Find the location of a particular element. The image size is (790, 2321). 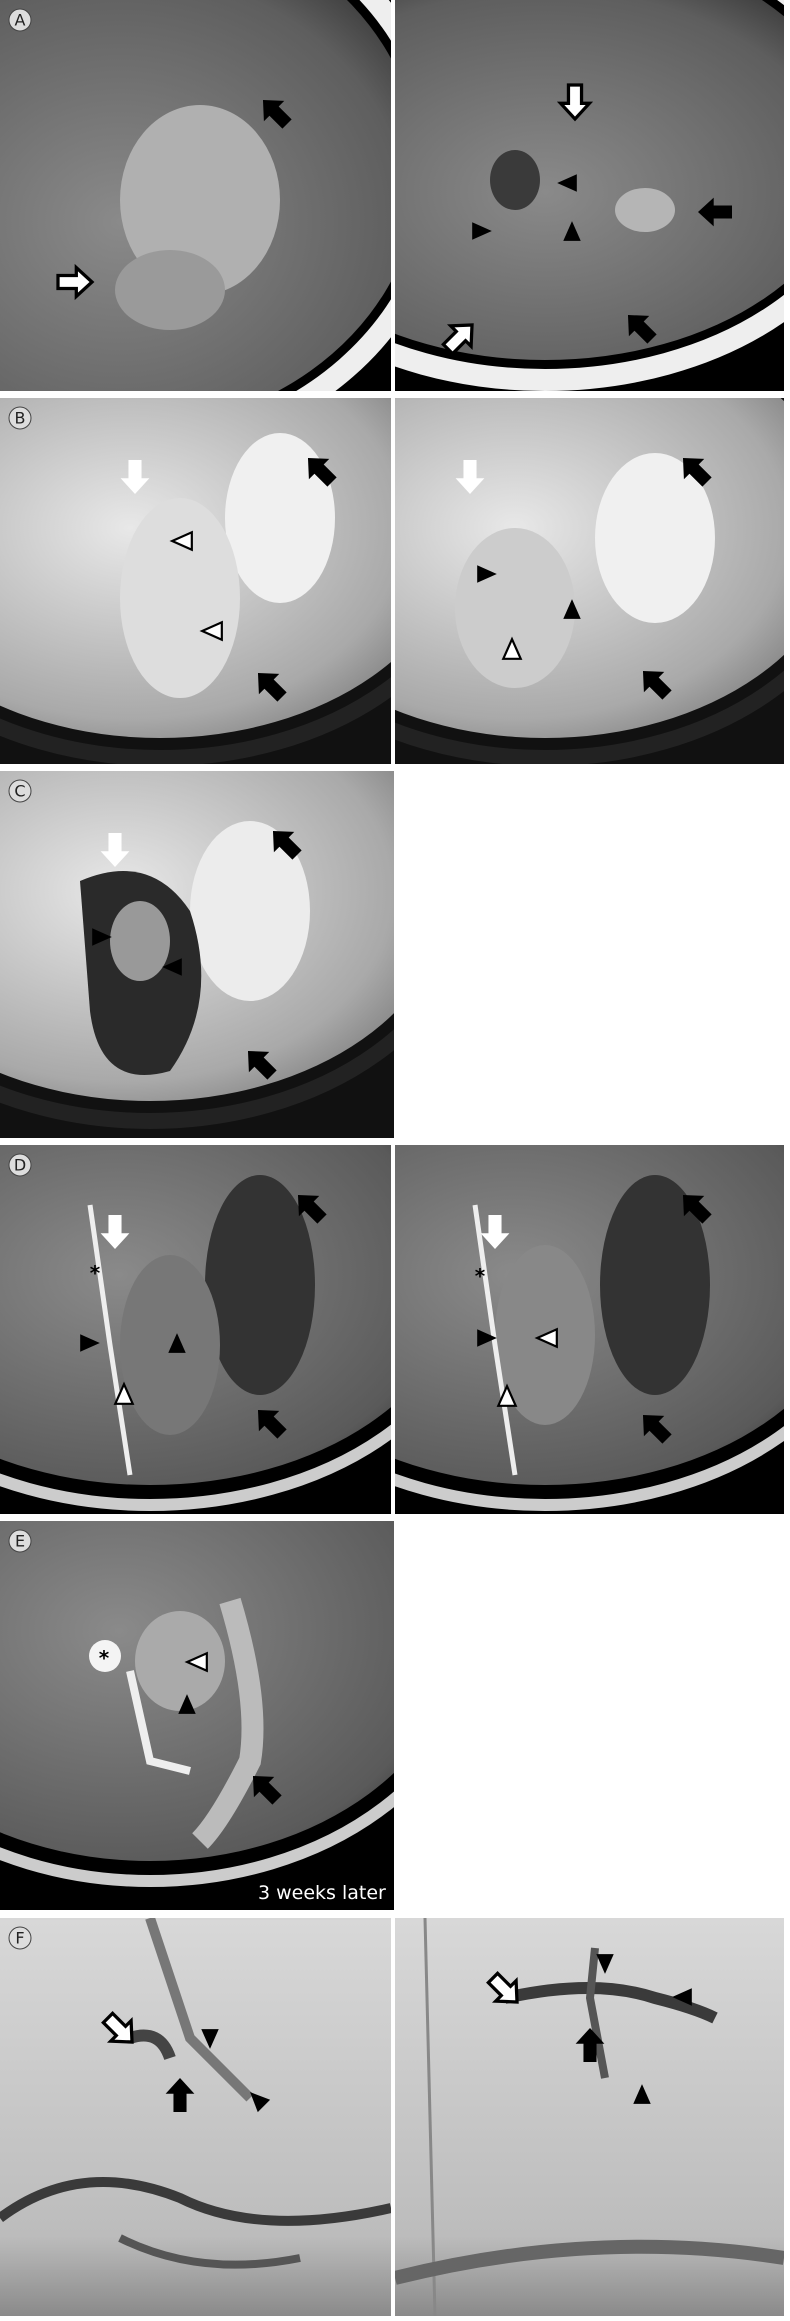

panel-label: E is located at coordinates (20, 1541).